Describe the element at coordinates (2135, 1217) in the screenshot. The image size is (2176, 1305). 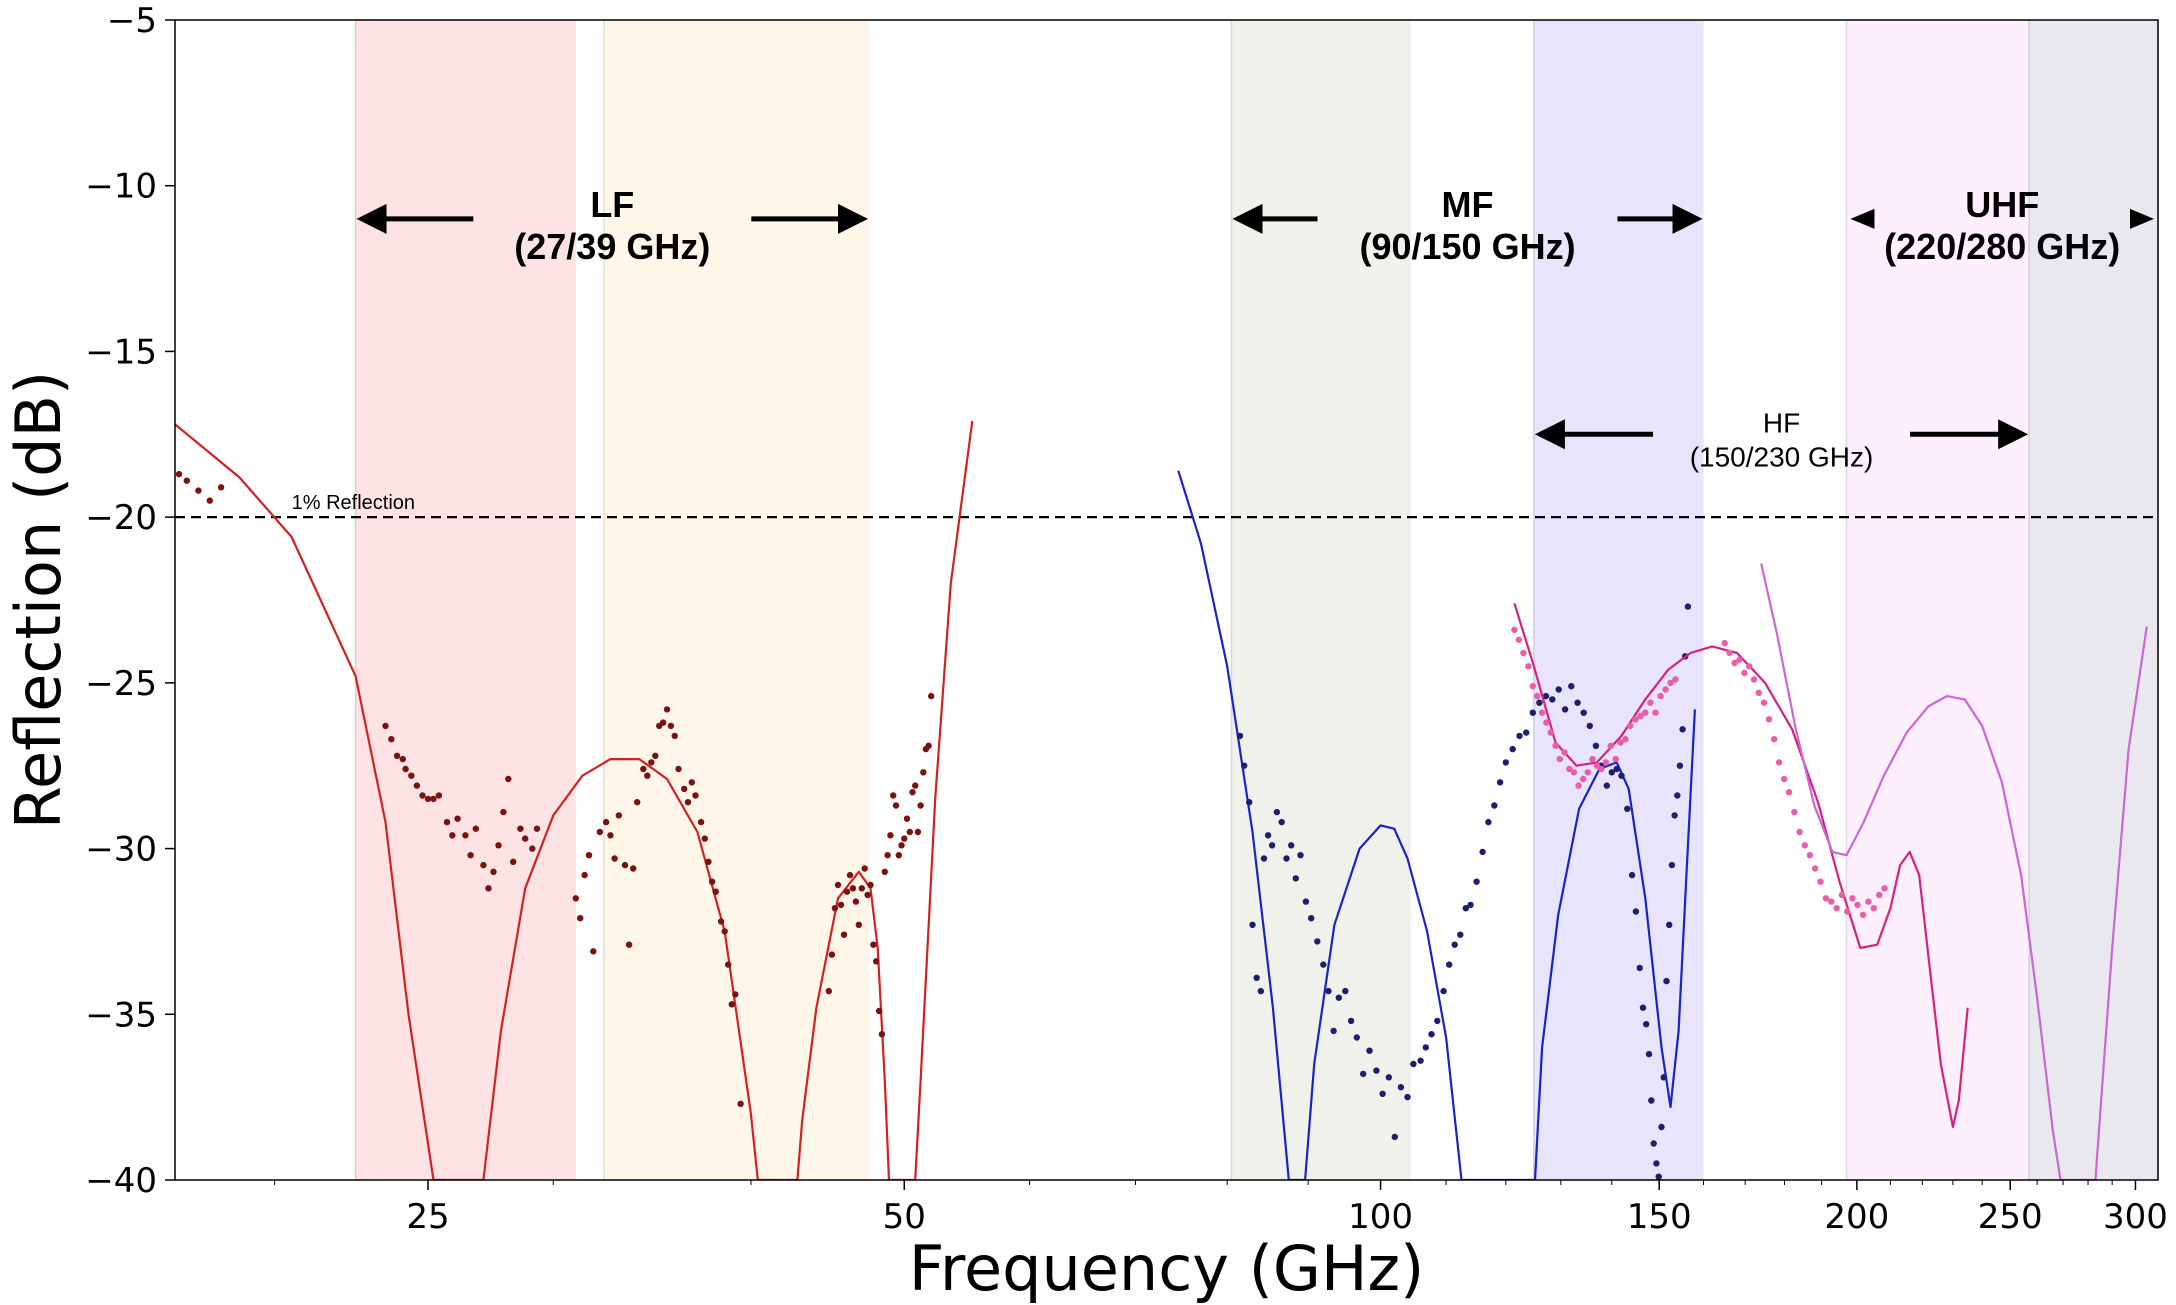
I see `x-tick-label: 300` at that location.